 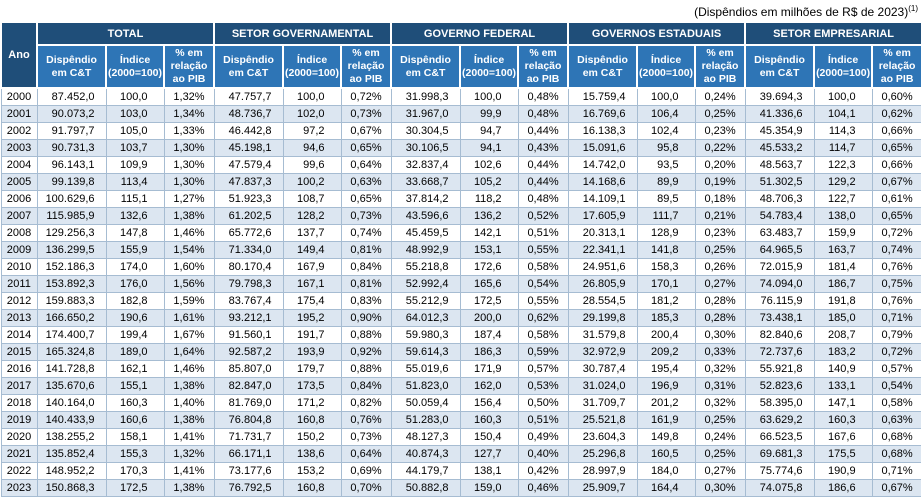 What do you see at coordinates (666, 283) in the screenshot?
I see `indice-cell: 170,1` at bounding box center [666, 283].